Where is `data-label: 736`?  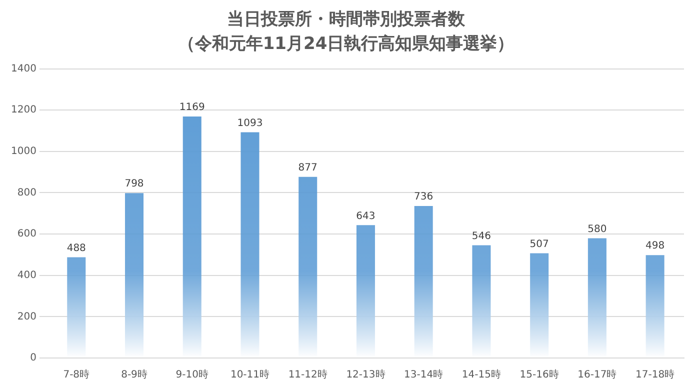 data-label: 736 is located at coordinates (424, 197).